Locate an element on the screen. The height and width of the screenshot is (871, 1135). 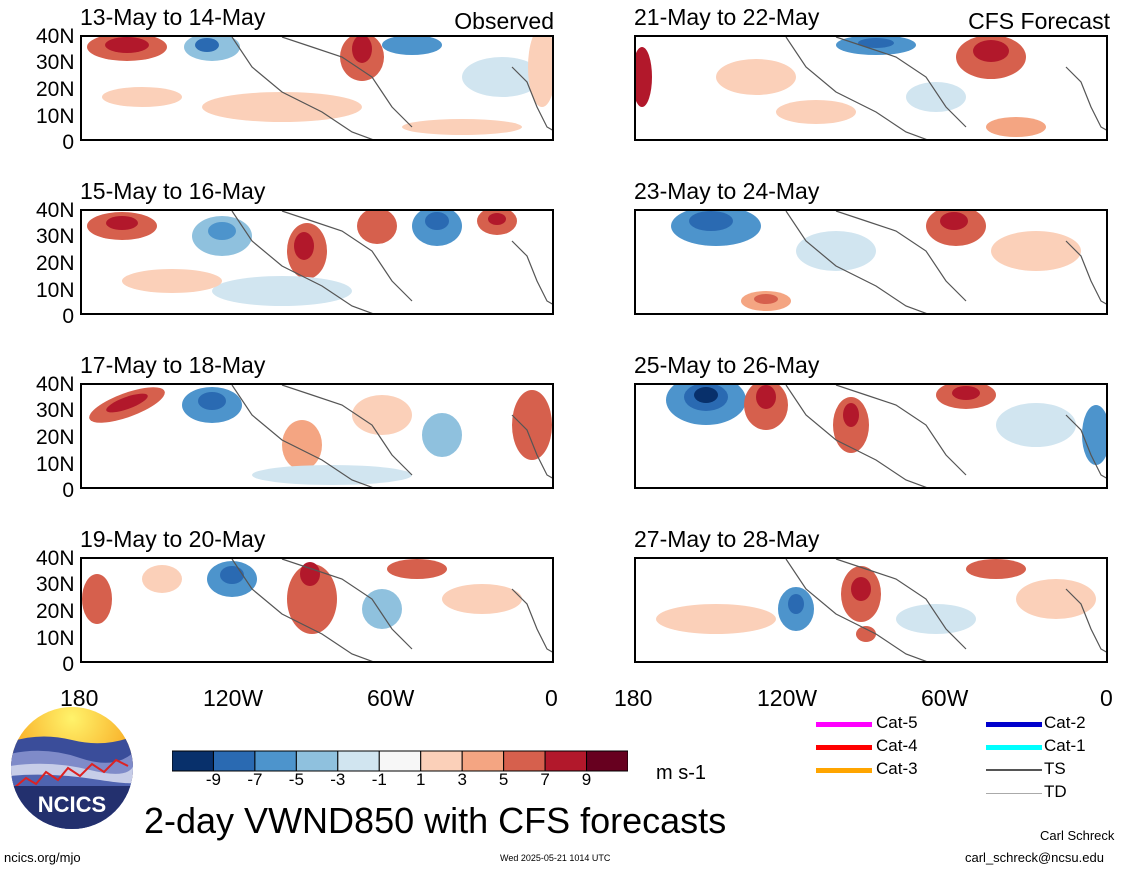
colorbar-tick-label: -5 is located at coordinates (296, 779).